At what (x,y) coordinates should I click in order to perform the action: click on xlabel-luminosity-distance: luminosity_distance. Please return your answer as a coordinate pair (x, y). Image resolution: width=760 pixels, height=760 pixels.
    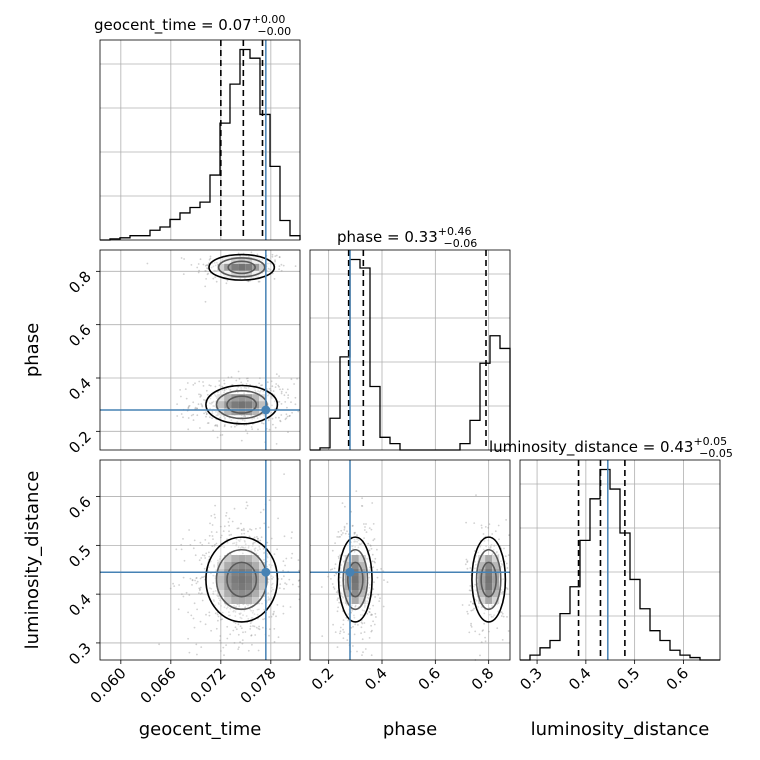
    Looking at the image, I should click on (620, 729).